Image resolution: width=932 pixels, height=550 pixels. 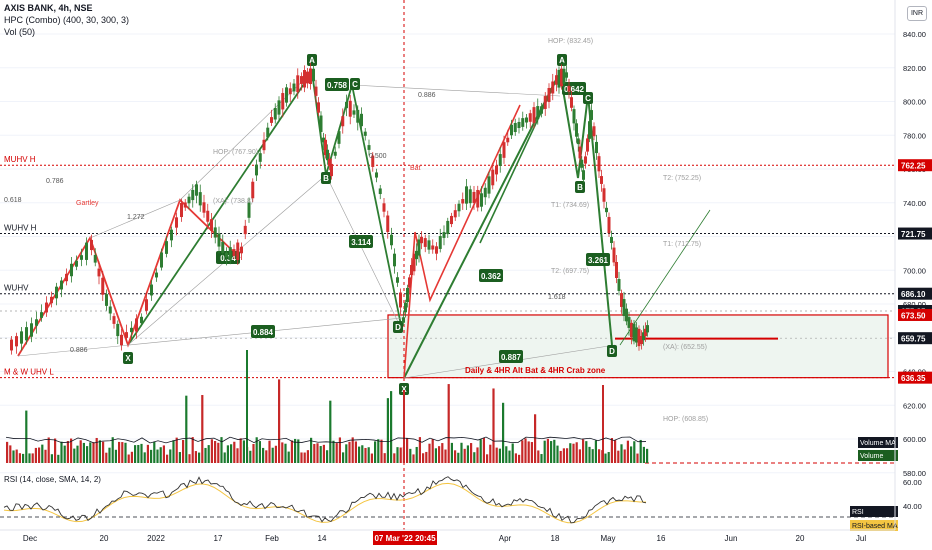 I want to click on annotation-text: T2: (752.25), so click(x=682, y=178).